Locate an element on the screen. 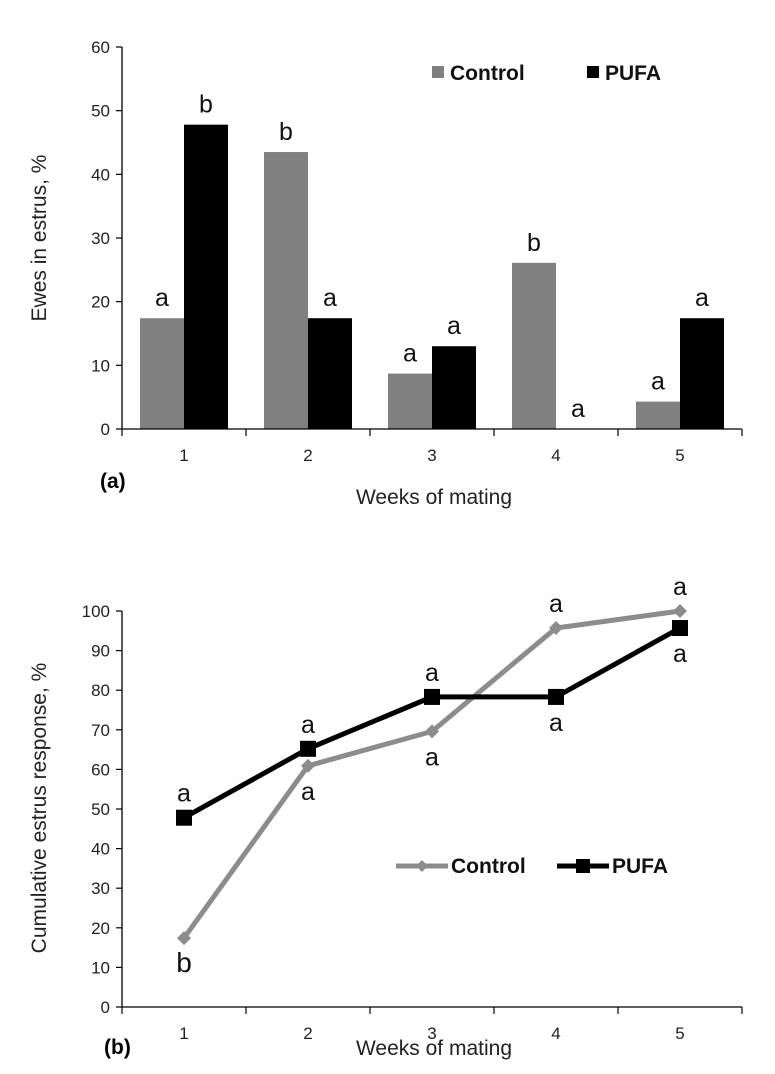 Image resolution: width=775 pixels, height=1074 pixels. chart-a-legend: Control PUFA is located at coordinates (546, 73).